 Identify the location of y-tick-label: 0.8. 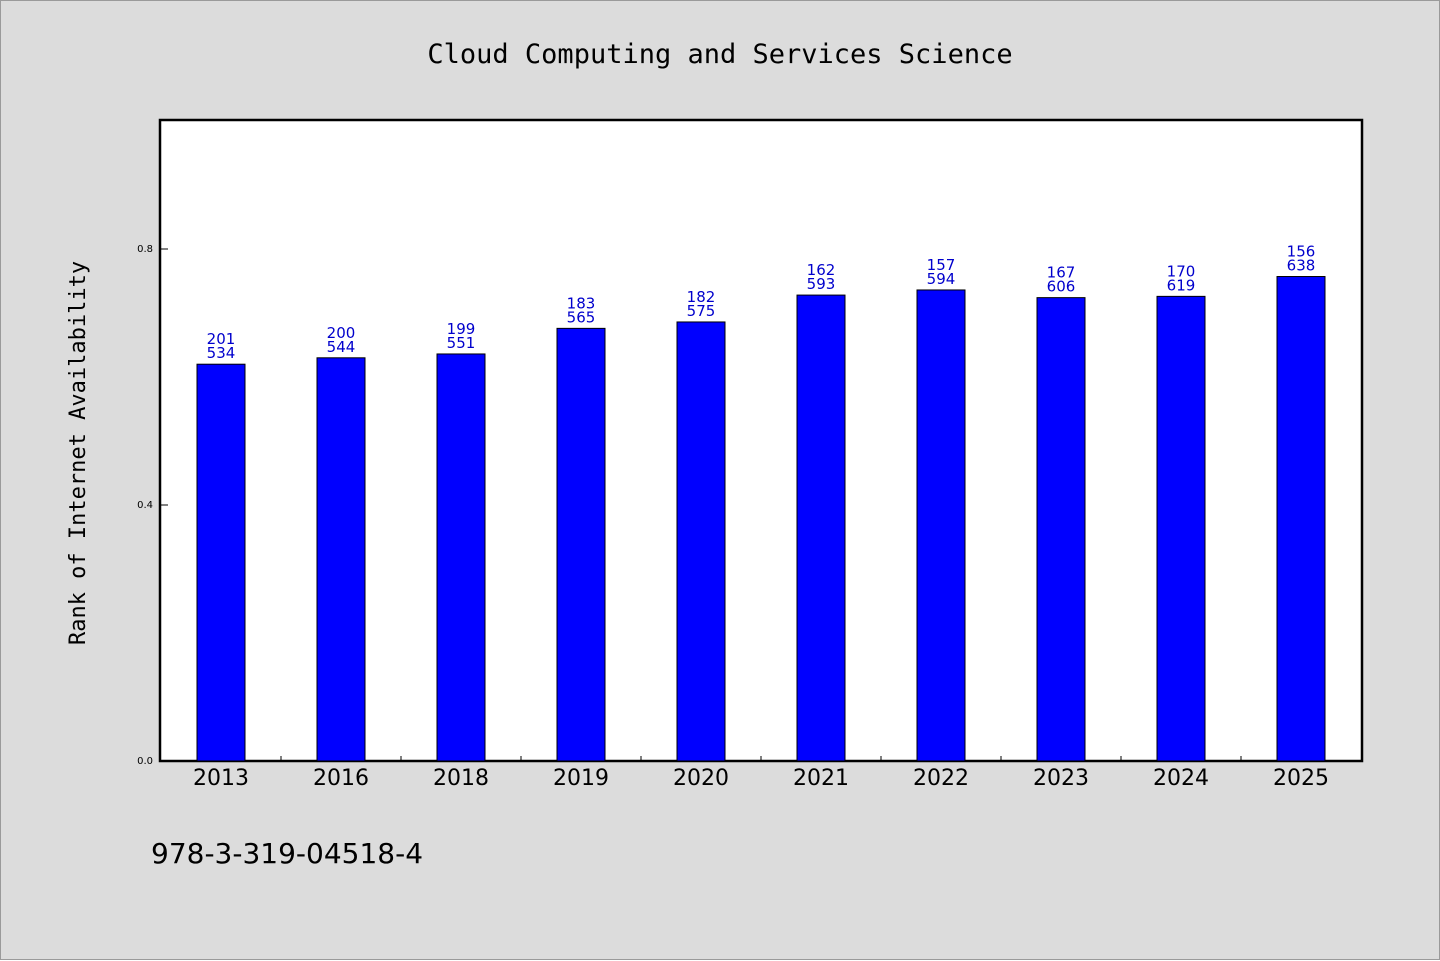
(145, 249).